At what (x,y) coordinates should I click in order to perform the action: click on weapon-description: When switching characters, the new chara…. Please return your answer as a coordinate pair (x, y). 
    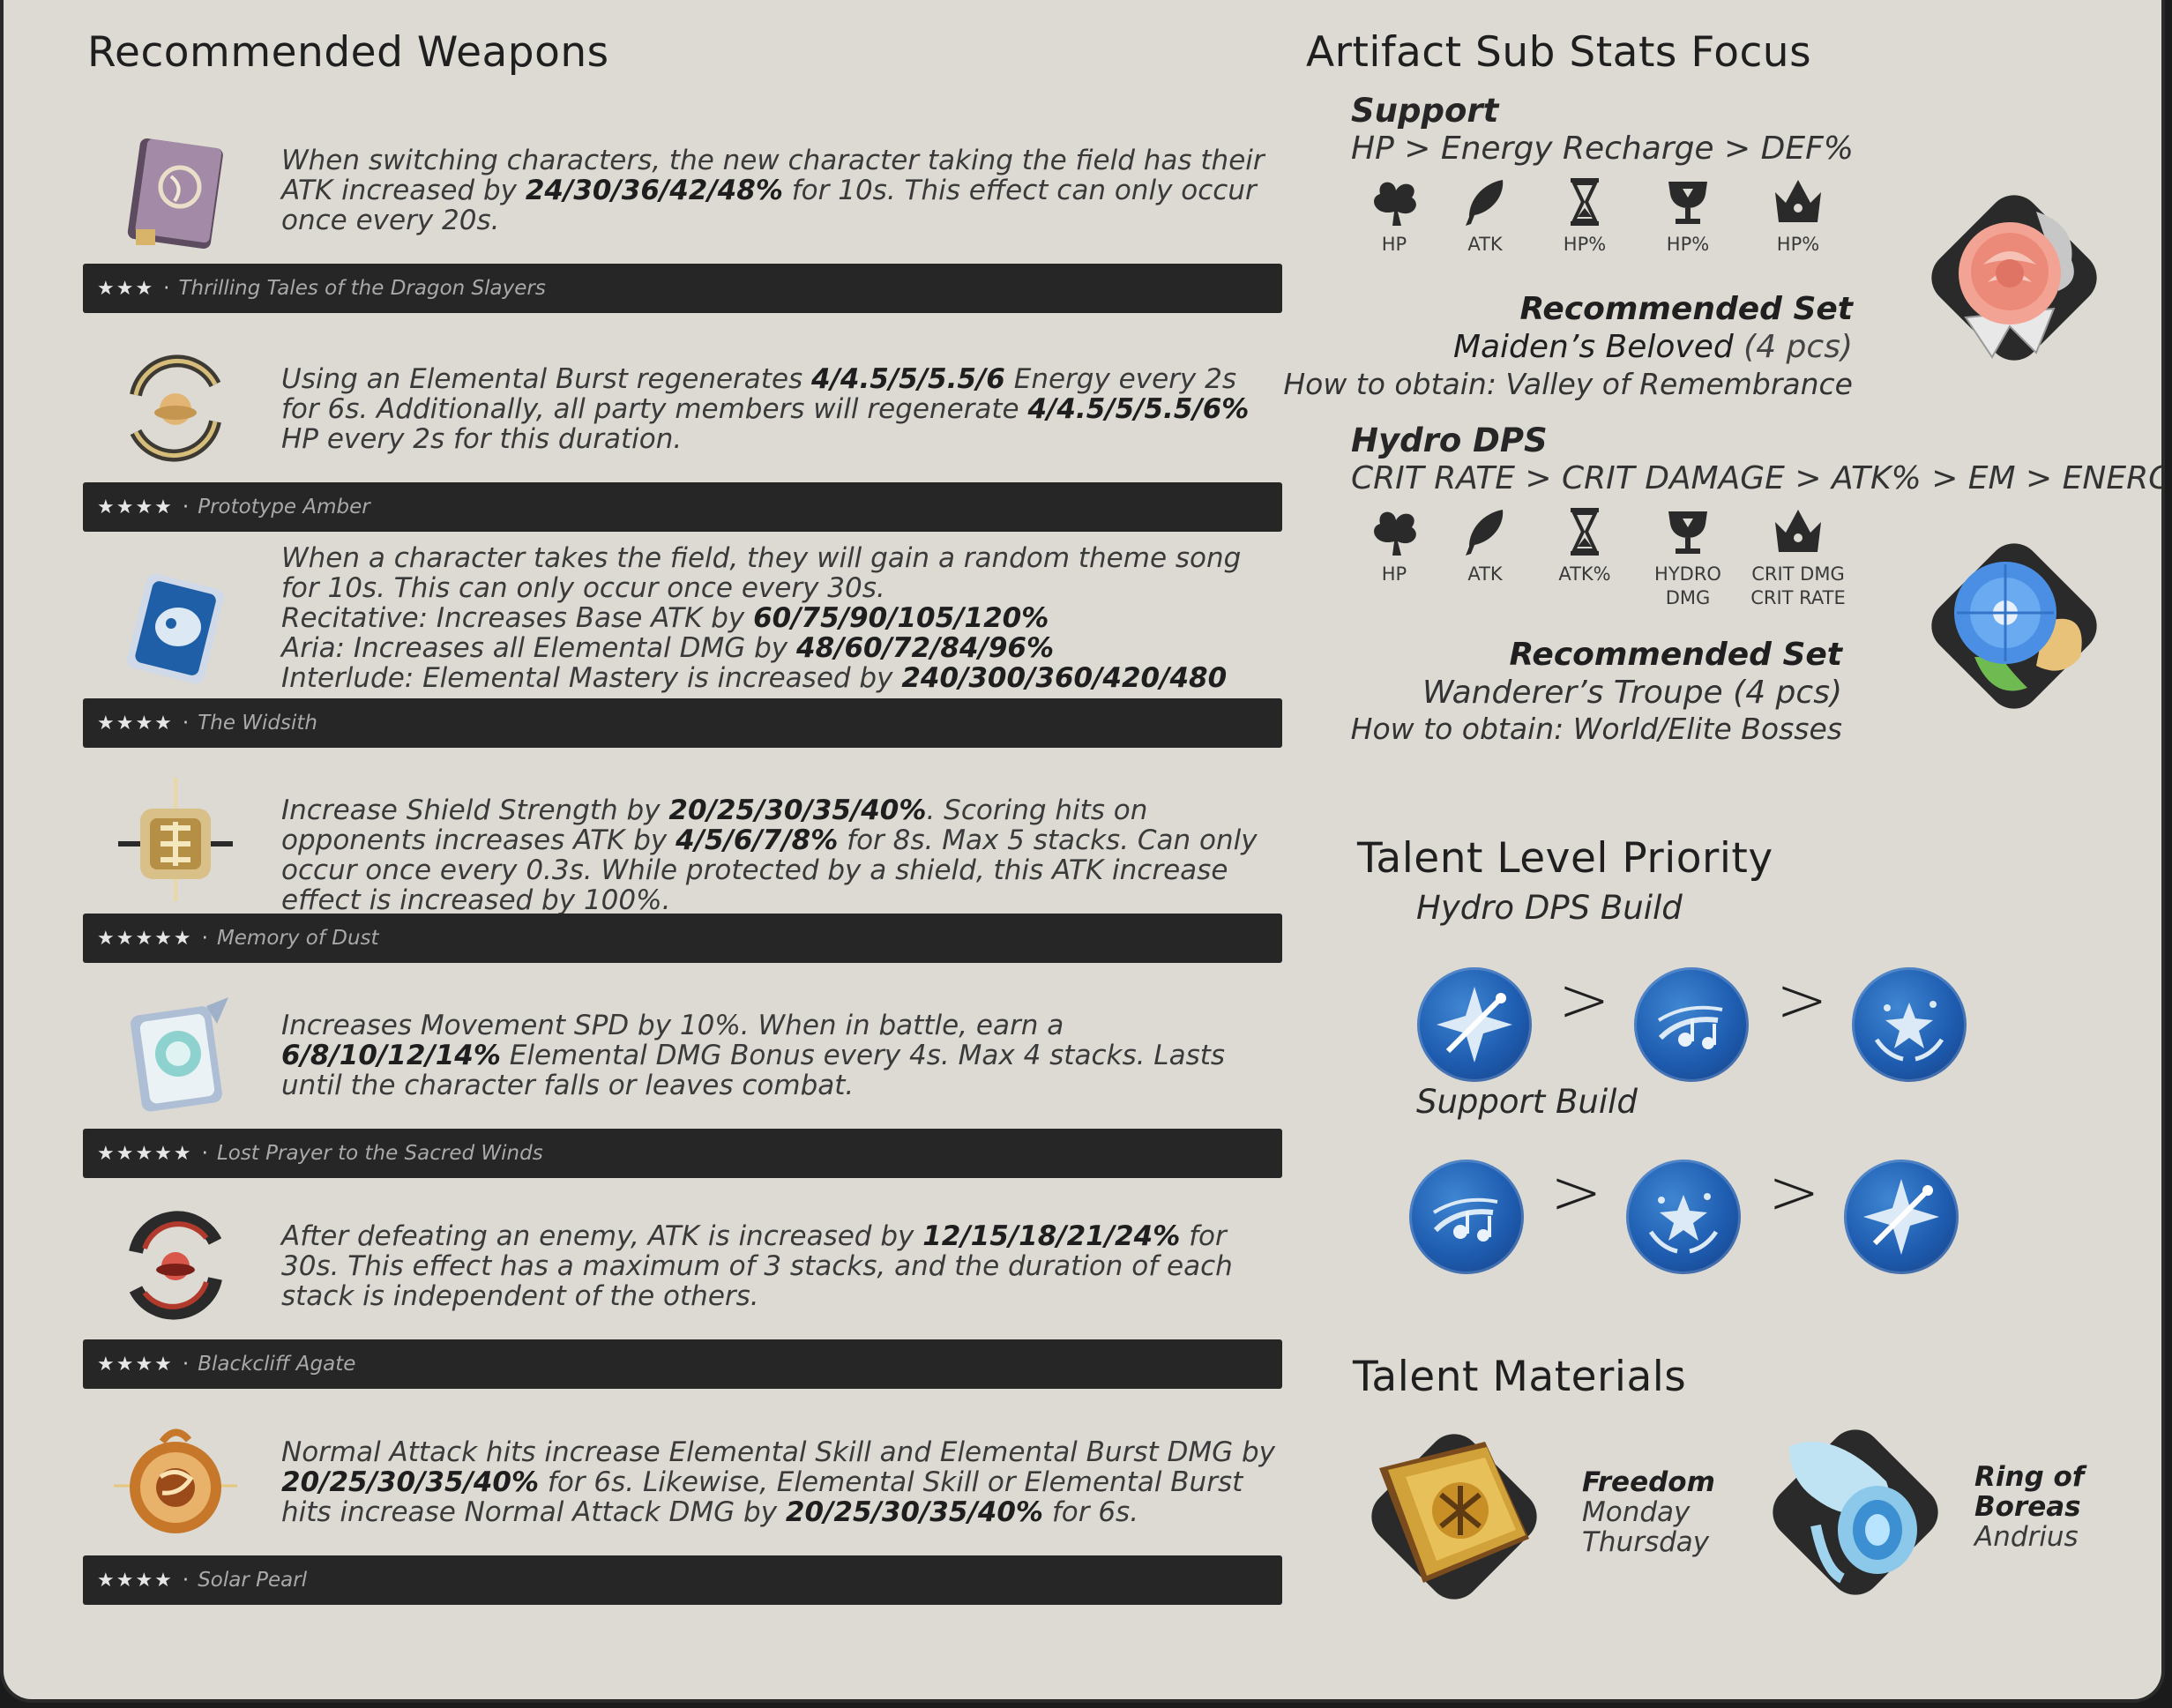
    Looking at the image, I should click on (773, 190).